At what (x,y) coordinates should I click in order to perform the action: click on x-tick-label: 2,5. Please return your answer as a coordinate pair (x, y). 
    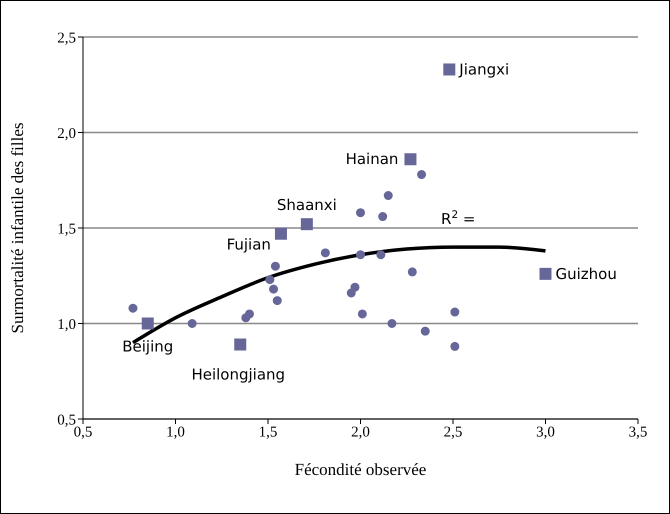
    Looking at the image, I should click on (453, 432).